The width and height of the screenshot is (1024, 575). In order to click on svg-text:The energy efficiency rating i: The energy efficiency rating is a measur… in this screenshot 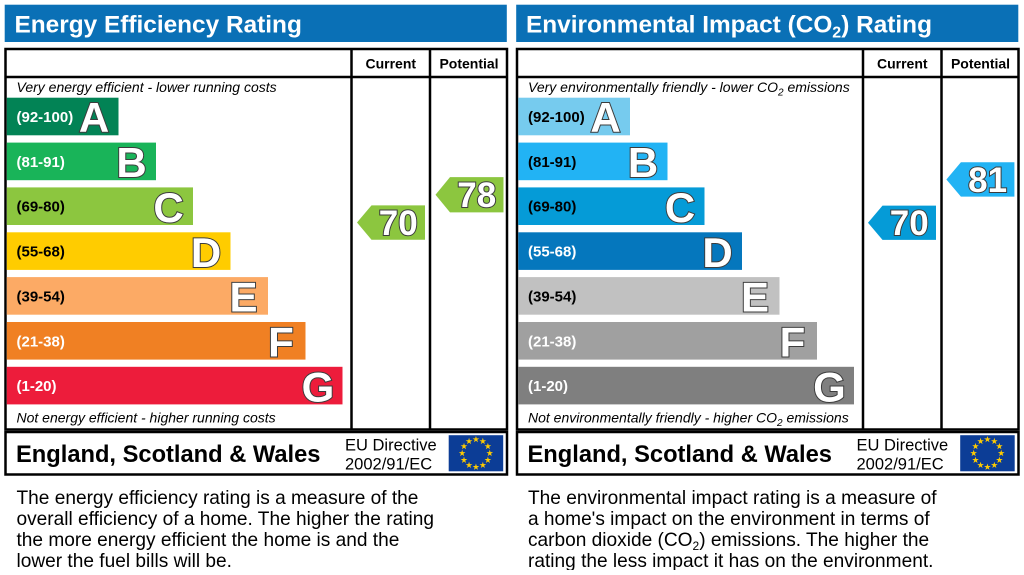, I will do `click(218, 498)`.